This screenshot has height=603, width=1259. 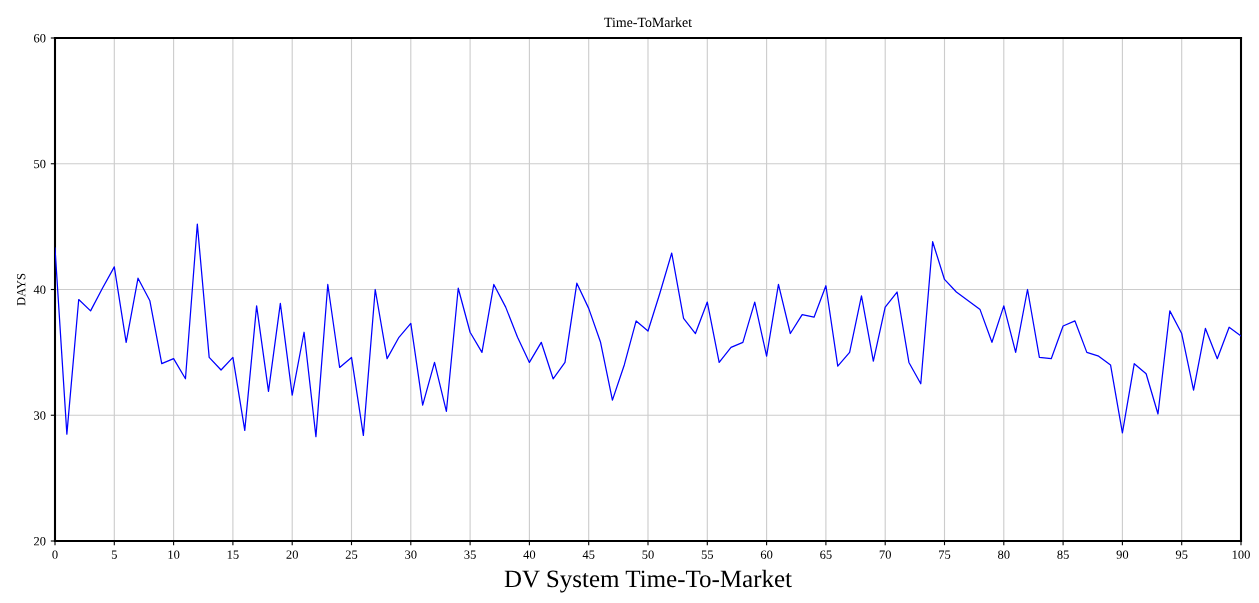 What do you see at coordinates (766, 554) in the screenshot?
I see `x-tick-label: 60` at bounding box center [766, 554].